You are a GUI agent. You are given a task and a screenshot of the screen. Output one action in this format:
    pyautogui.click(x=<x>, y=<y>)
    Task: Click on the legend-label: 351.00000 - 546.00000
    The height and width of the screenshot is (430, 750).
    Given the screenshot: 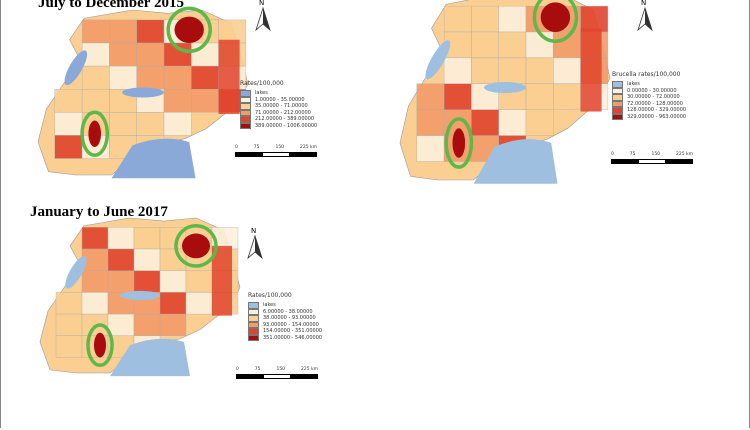 What is the action you would take?
    pyautogui.click(x=293, y=337)
    